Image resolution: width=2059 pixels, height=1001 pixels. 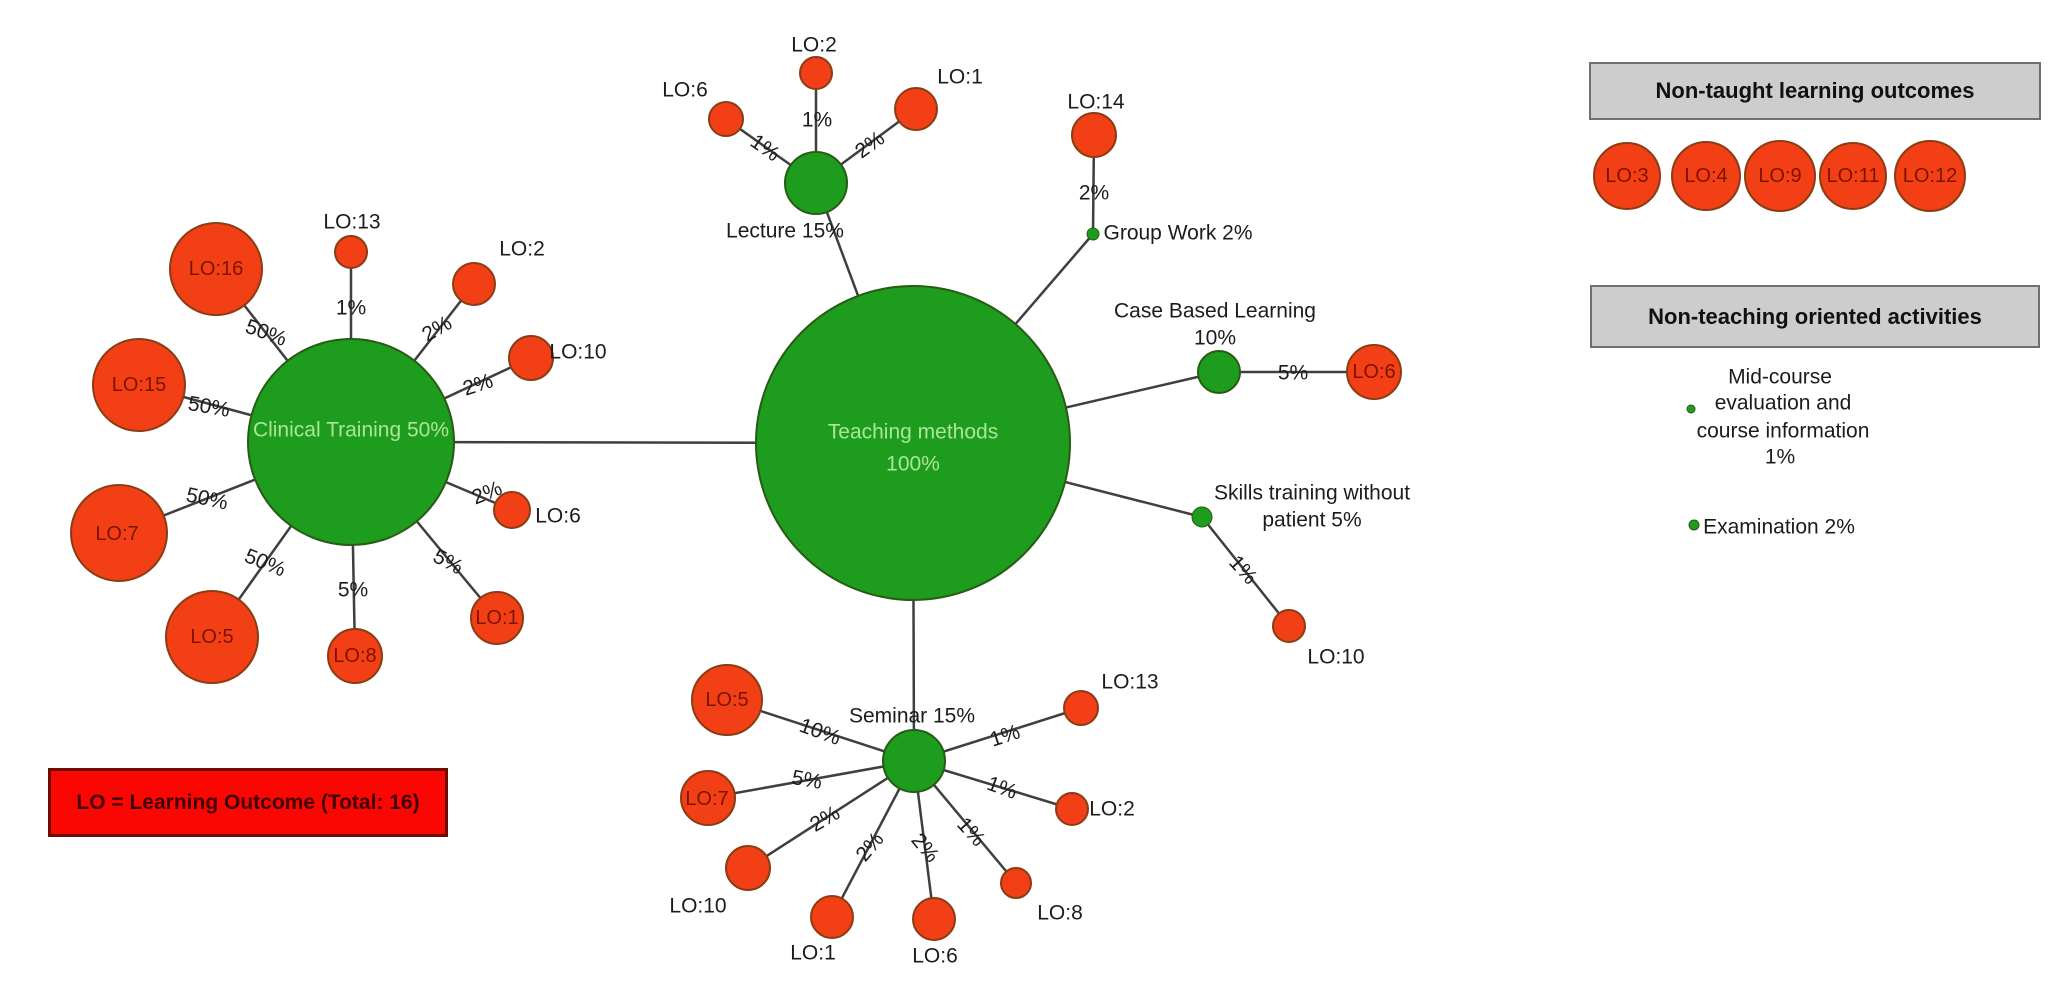 What do you see at coordinates (208, 407) in the screenshot?
I see `edge-label-clinical-c15: 50%` at bounding box center [208, 407].